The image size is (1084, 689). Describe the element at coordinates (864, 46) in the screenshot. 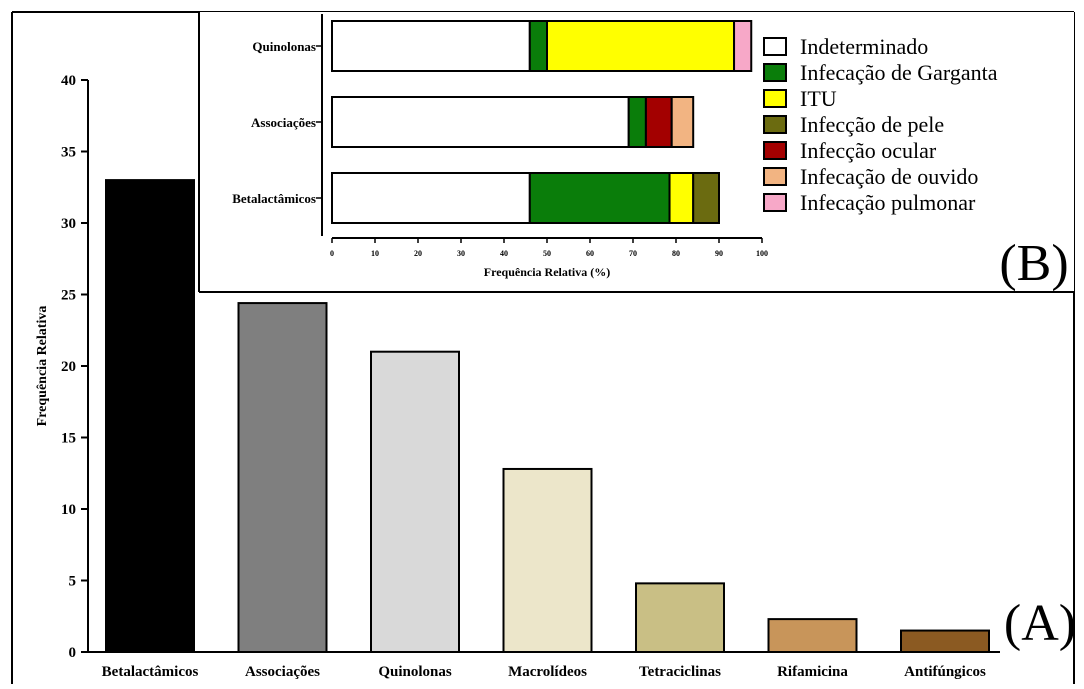

I see `legend-label: Indeterminado` at that location.